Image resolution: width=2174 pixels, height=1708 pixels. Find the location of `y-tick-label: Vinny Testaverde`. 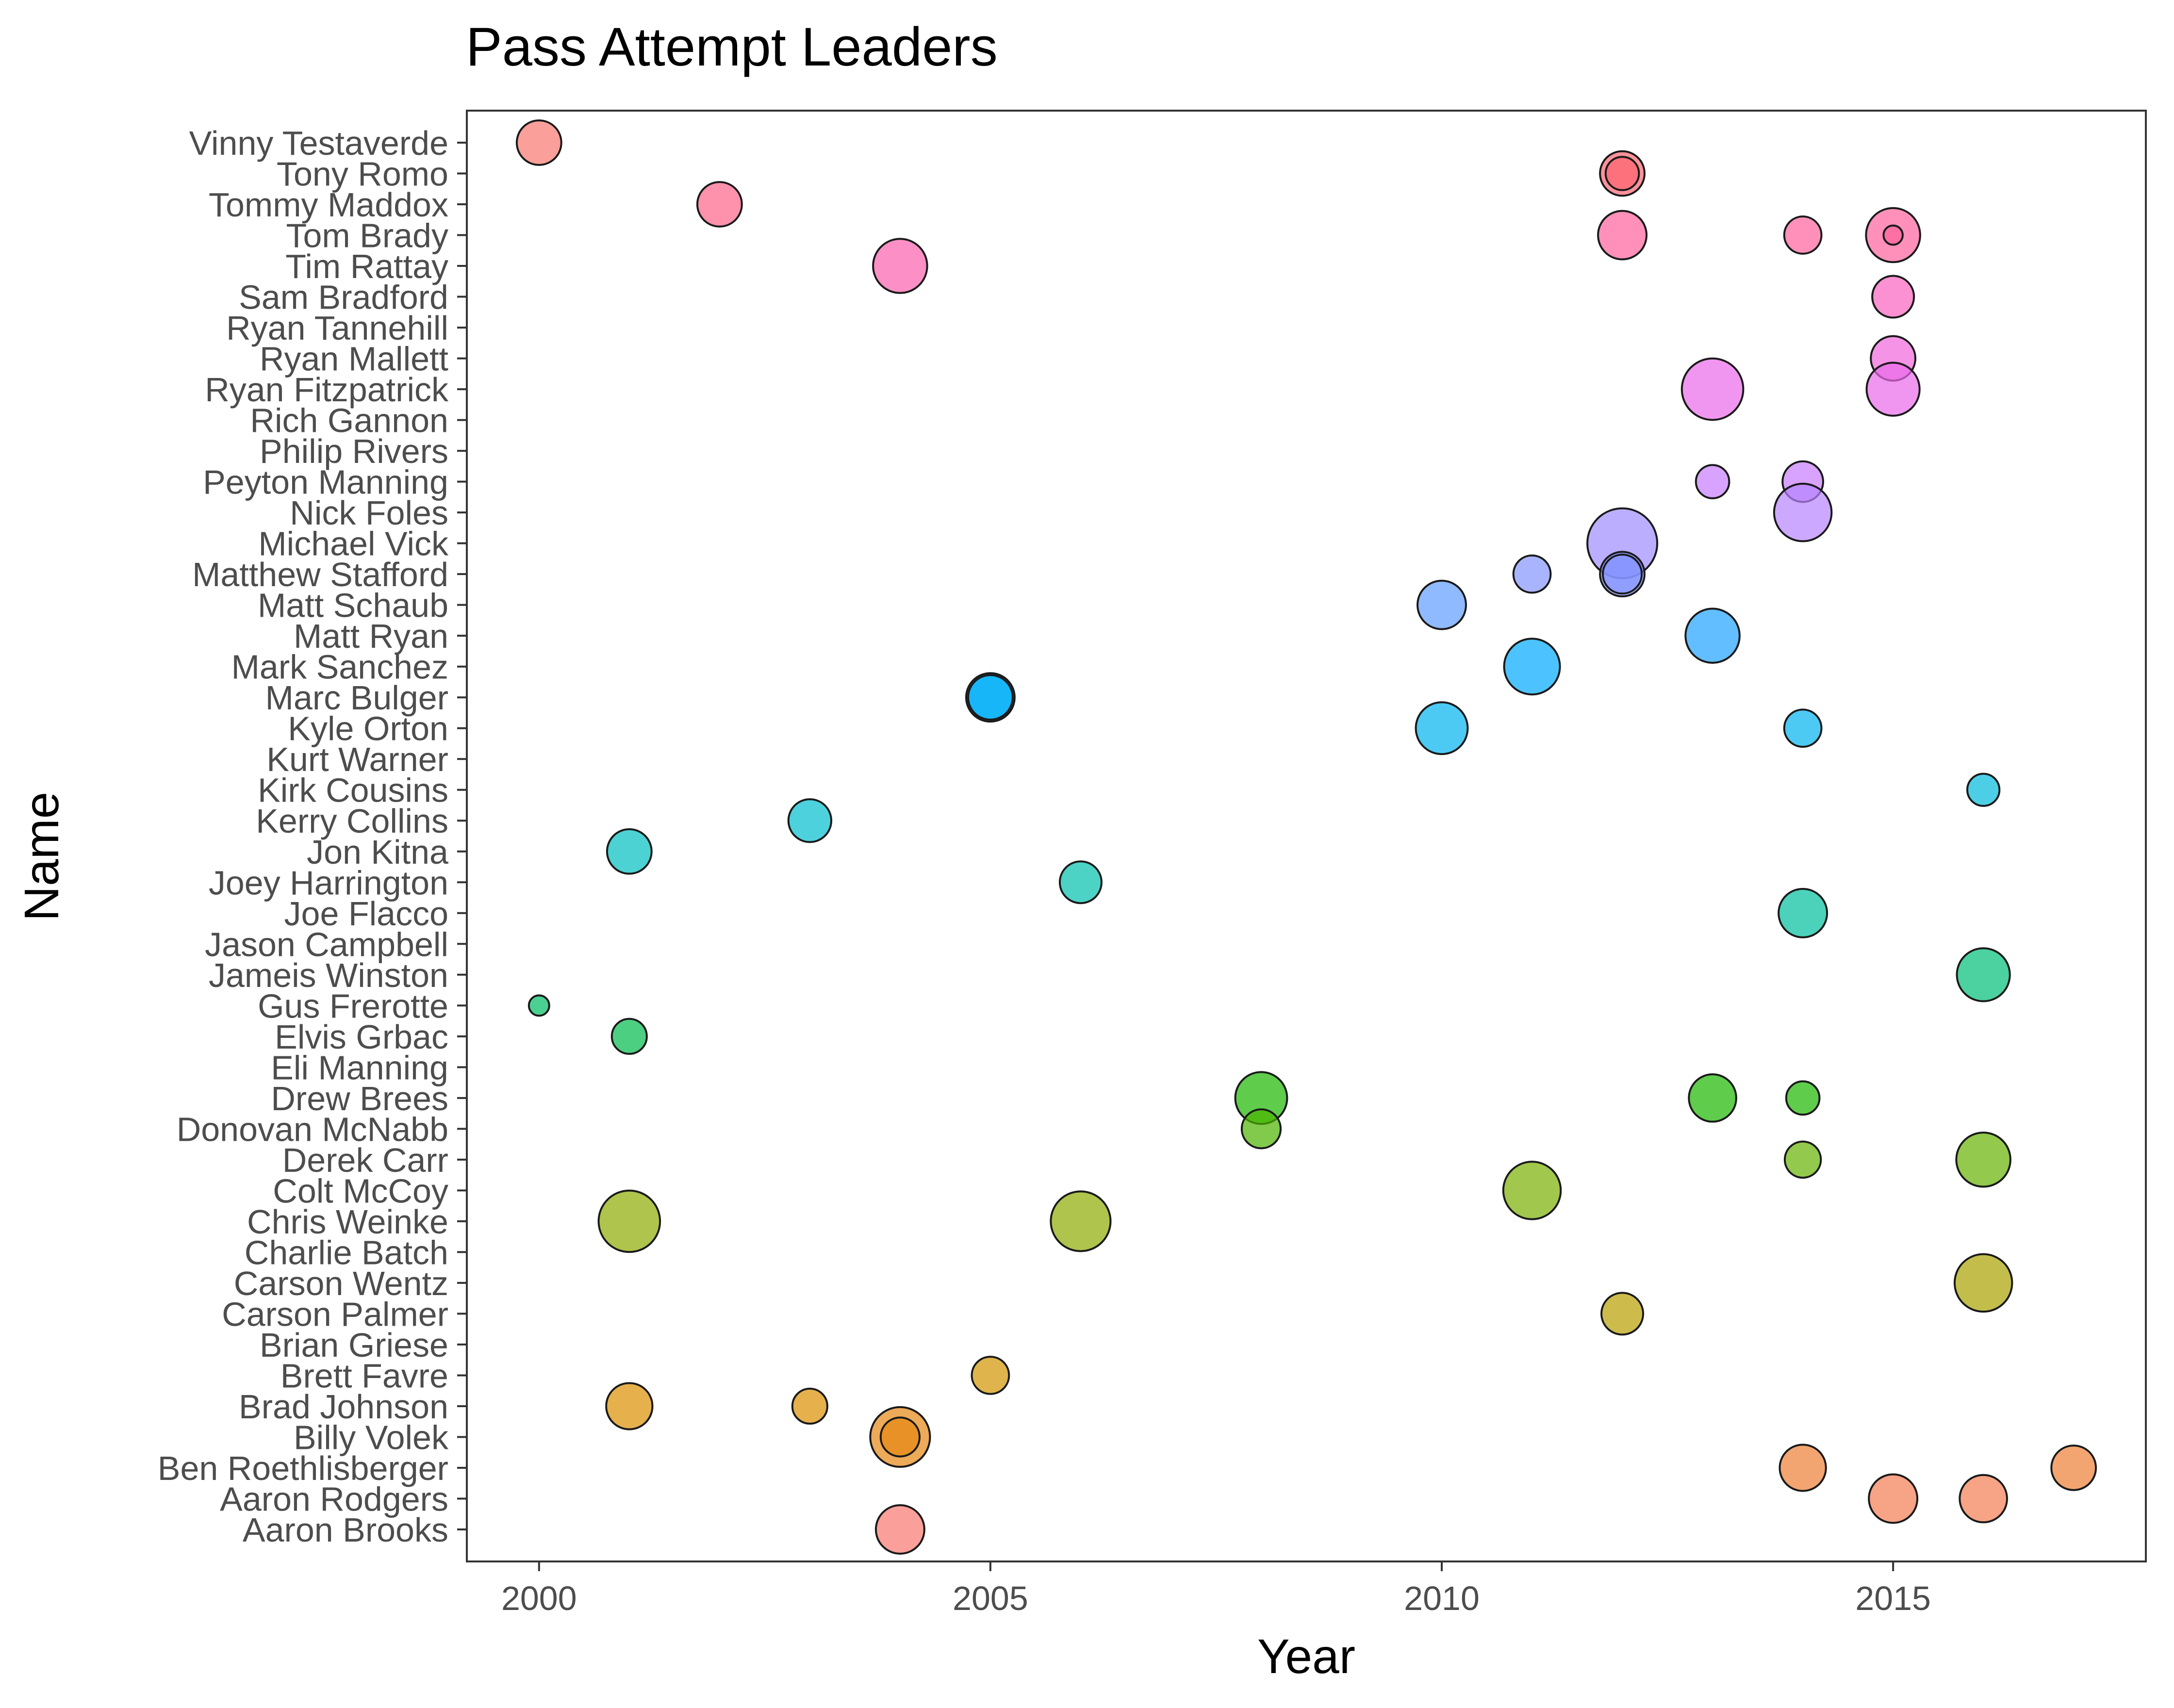

y-tick-label: Vinny Testaverde is located at coordinates (318, 143).